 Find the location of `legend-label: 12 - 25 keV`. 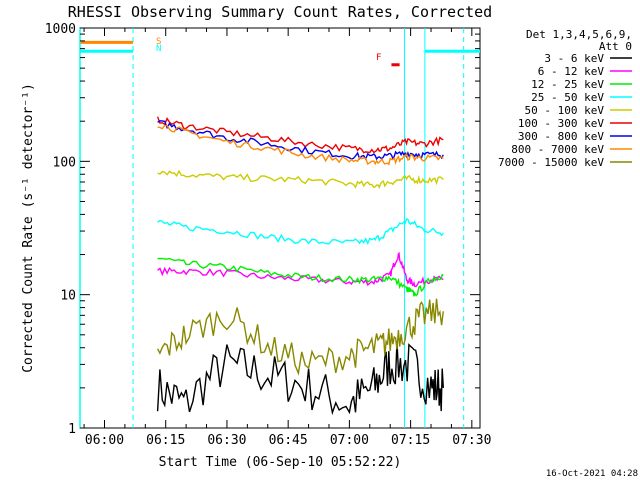

legend-label: 12 - 25 keV is located at coordinates (567, 84).